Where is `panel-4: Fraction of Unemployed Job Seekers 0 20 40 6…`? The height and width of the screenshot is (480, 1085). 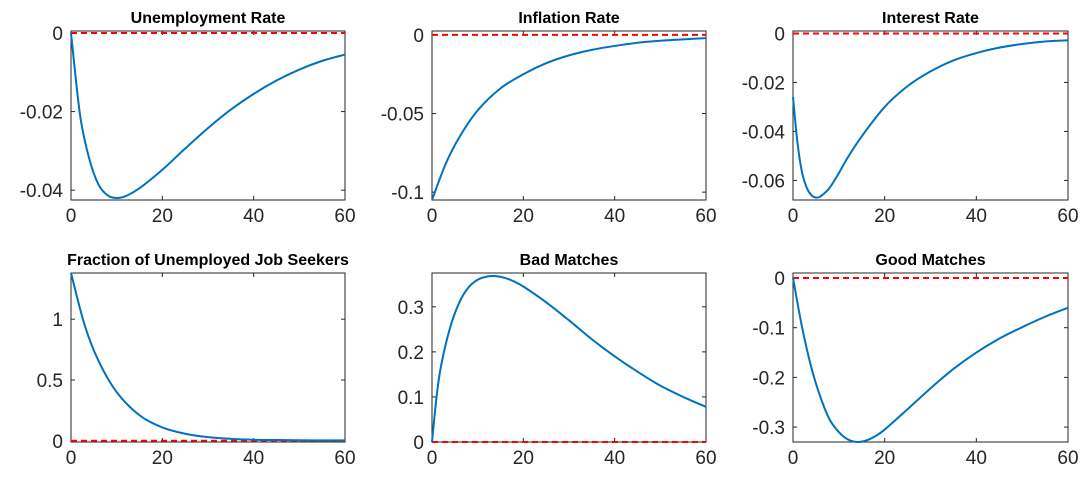 panel-4: Fraction of Unemployed Job Seekers 0 20 40 6… is located at coordinates (196, 360).